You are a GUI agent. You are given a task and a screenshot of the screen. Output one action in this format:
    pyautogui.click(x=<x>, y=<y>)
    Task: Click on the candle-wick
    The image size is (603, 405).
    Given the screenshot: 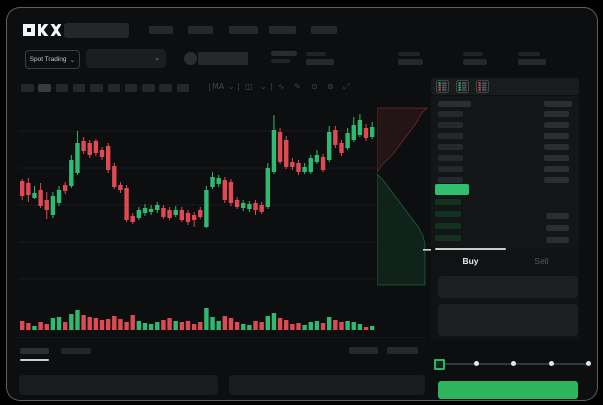 What is the action you would take?
    pyautogui.click(x=34, y=192)
    